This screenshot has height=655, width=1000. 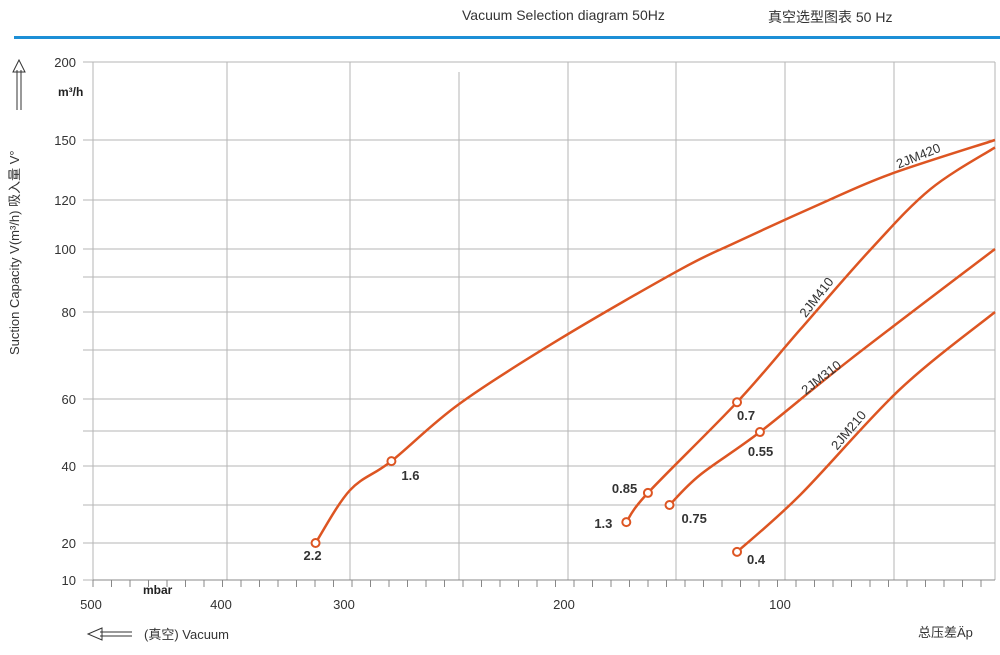 What do you see at coordinates (410, 475) in the screenshot?
I see `marker-label: 1.6` at bounding box center [410, 475].